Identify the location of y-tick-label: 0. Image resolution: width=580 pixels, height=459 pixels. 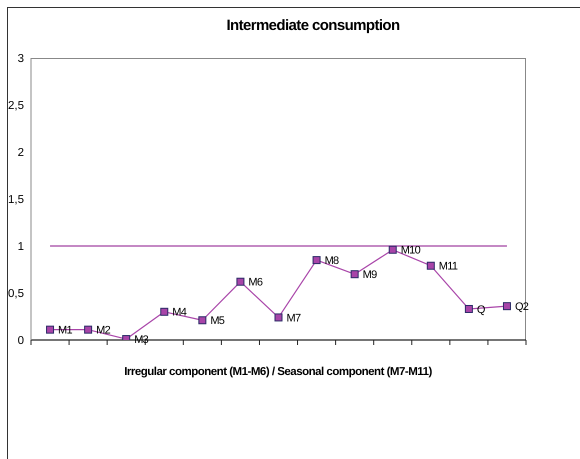
(21, 341).